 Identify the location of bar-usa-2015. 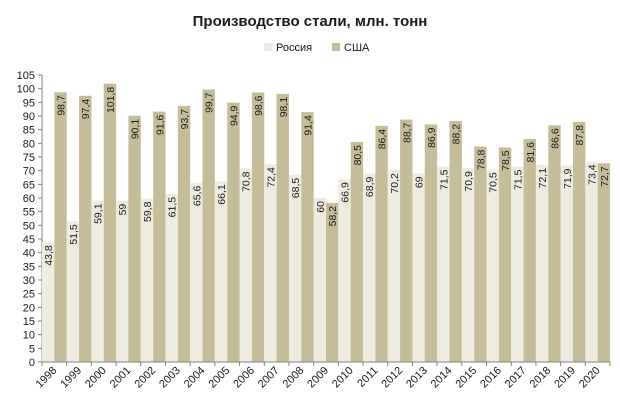
(480, 254).